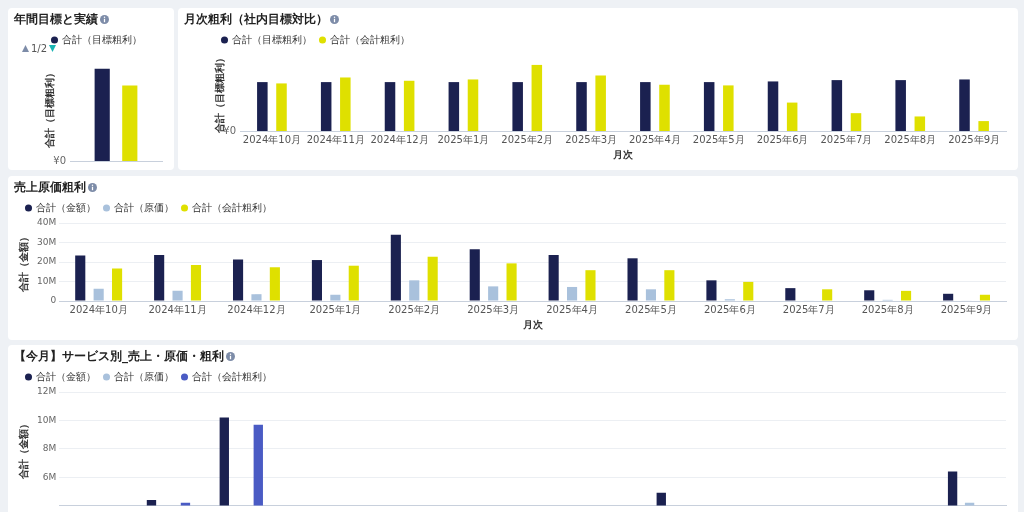 The width and height of the screenshot is (1024, 512). Describe the element at coordinates (256, 19) in the screenshot. I see `chart-title: 月次粗利（社内目標対比）` at that location.